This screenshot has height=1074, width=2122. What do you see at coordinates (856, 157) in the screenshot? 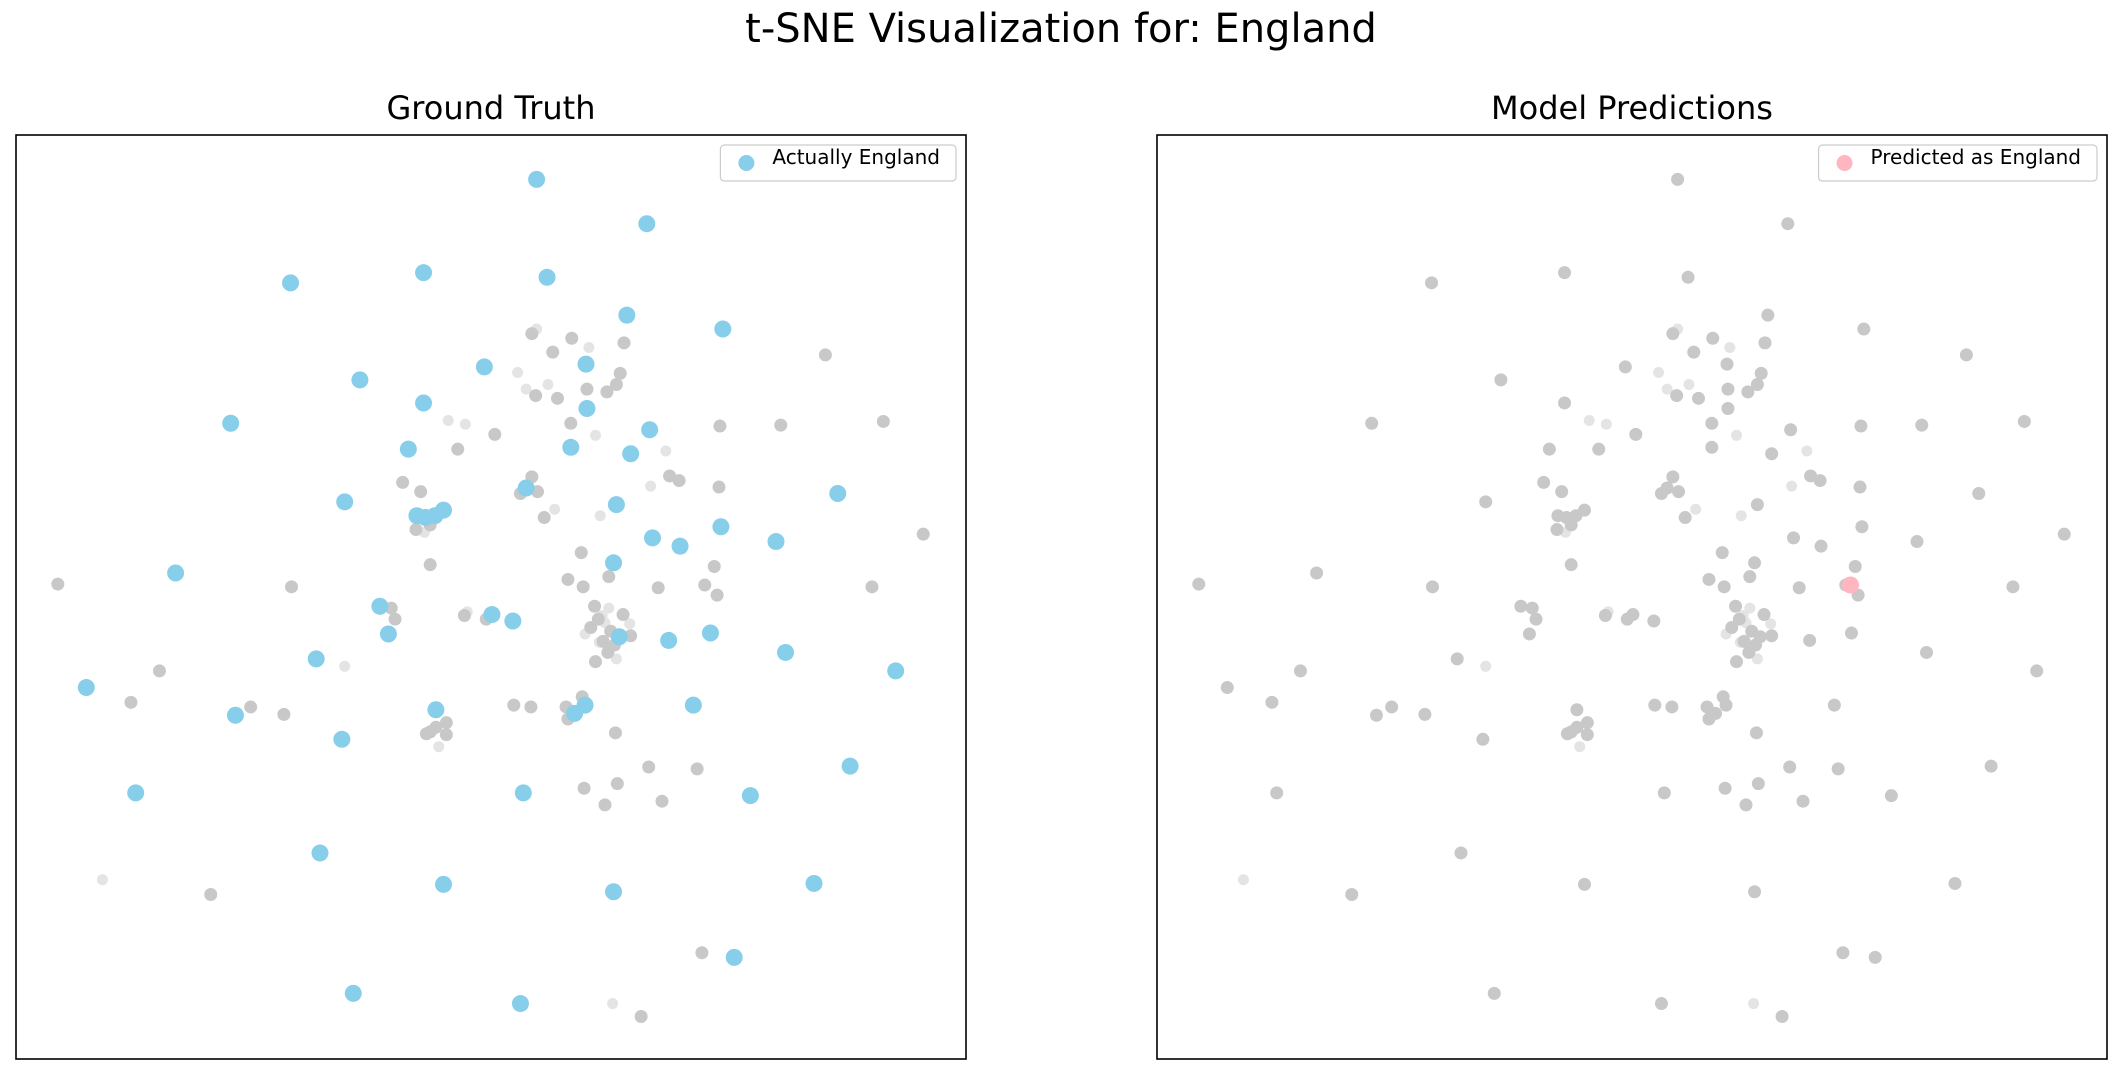
I see `legend-label: Actually England` at bounding box center [856, 157].